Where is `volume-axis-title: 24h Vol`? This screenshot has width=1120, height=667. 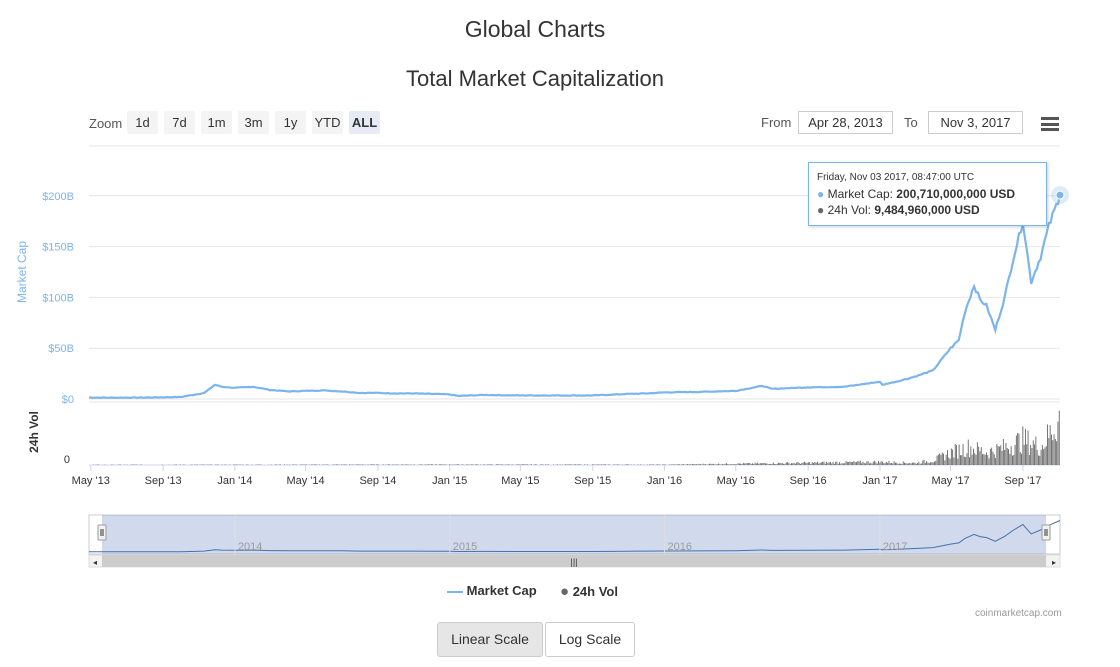
volume-axis-title: 24h Vol is located at coordinates (34, 432).